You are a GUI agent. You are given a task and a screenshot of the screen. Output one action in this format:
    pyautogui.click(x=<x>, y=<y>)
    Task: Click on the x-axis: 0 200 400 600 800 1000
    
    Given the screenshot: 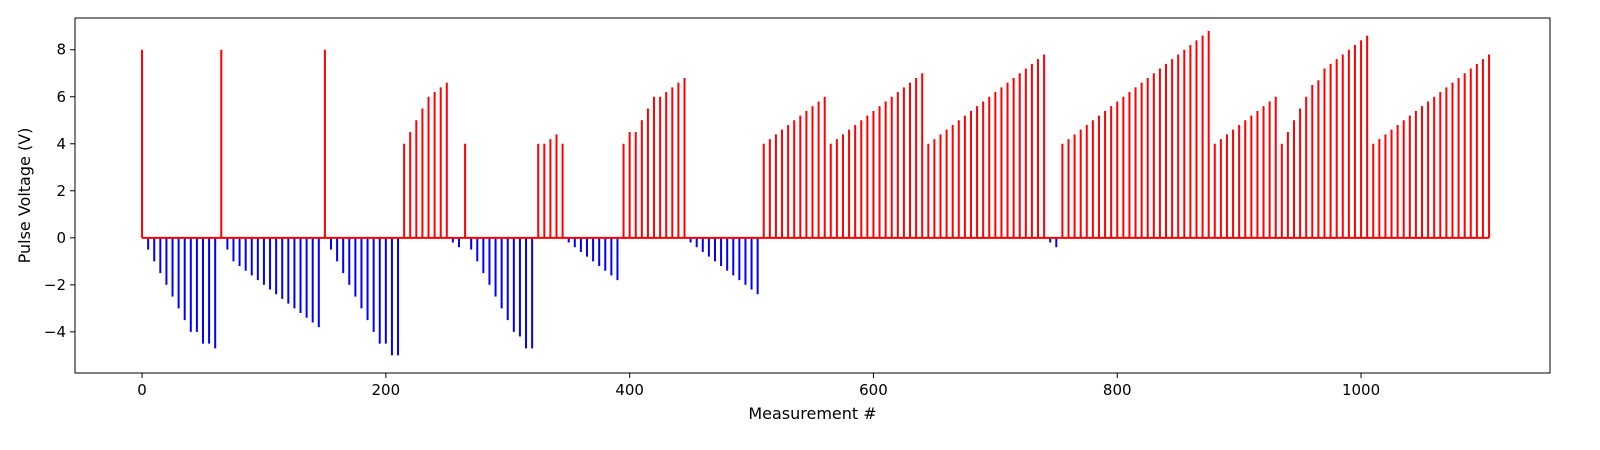 What is the action you would take?
    pyautogui.click(x=758, y=386)
    